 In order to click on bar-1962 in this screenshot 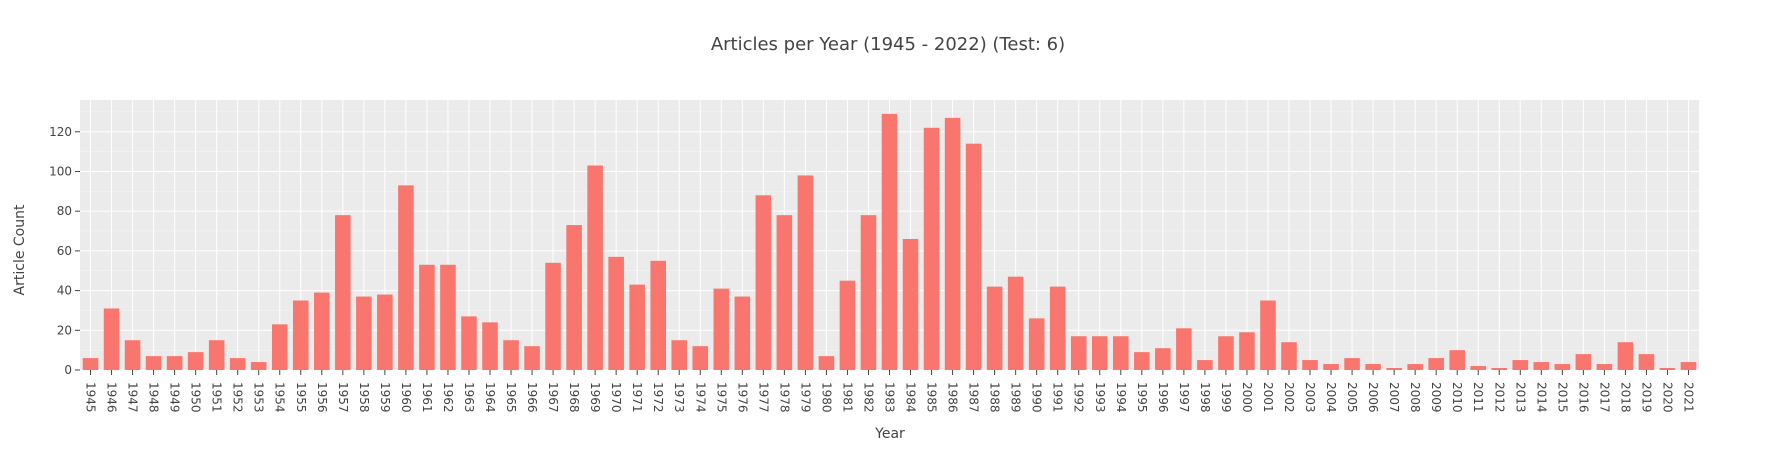, I will do `click(448, 317)`.